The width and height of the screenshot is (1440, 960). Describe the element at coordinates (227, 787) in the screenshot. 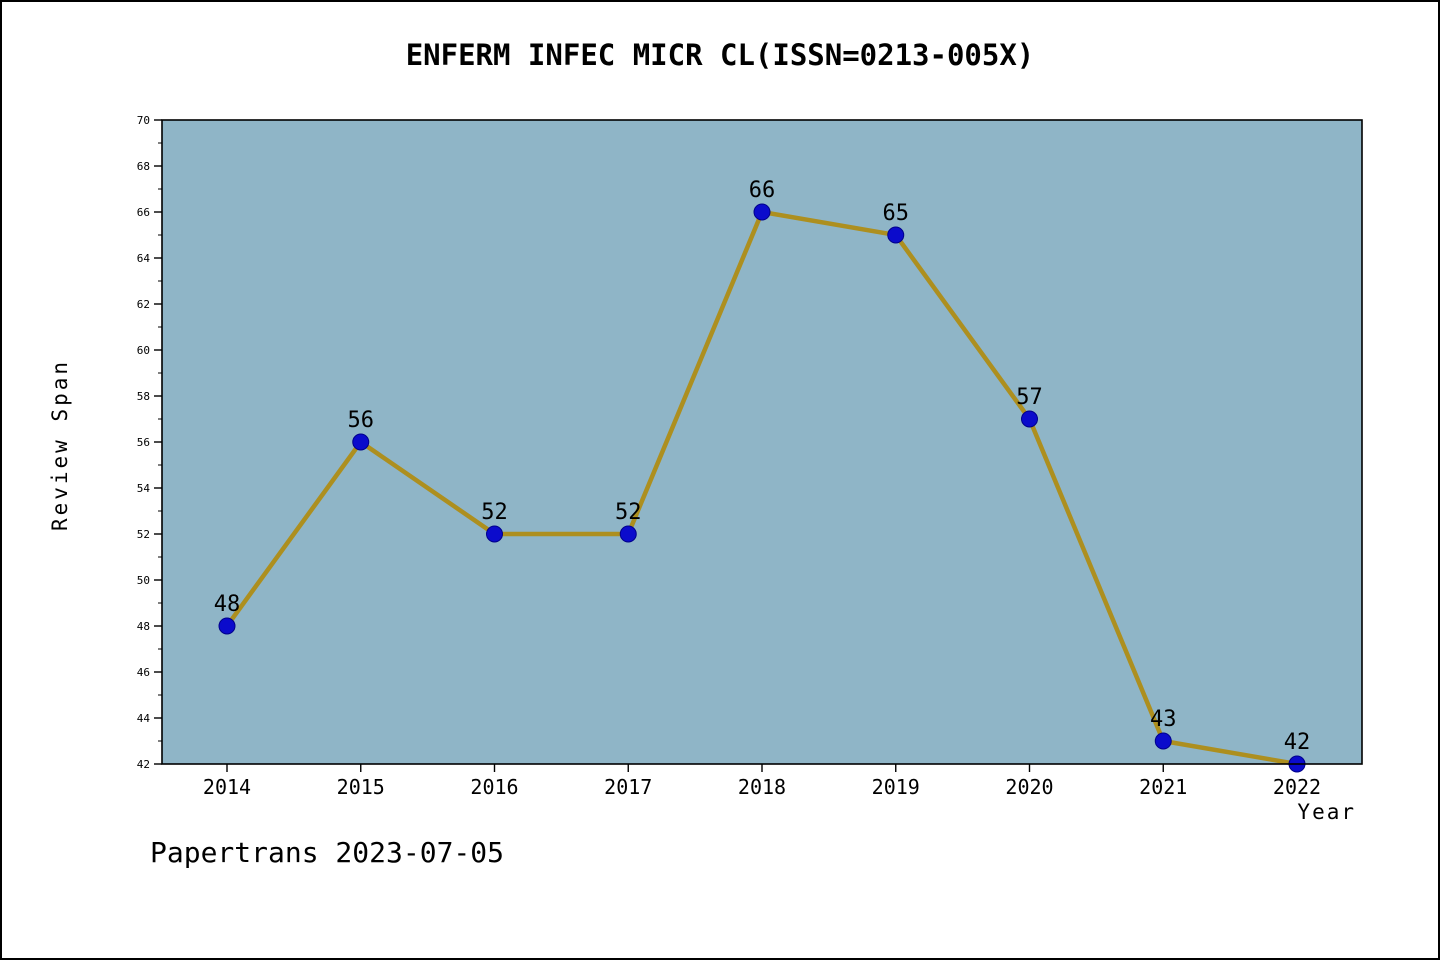

I see `svg-text: 2014` at that location.